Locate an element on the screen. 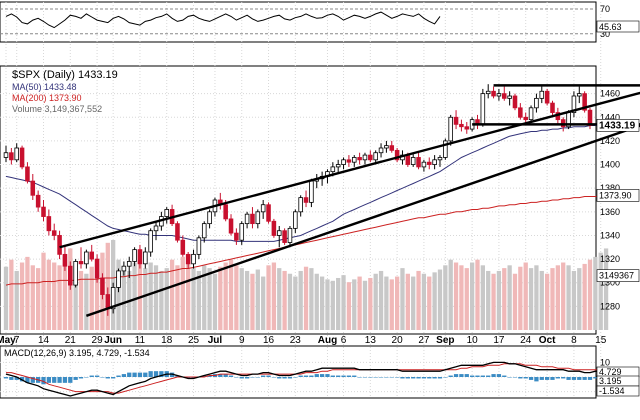 Image resolution: width=640 pixels, height=420 pixels. price-value-label: 3149367 is located at coordinates (616, 276).